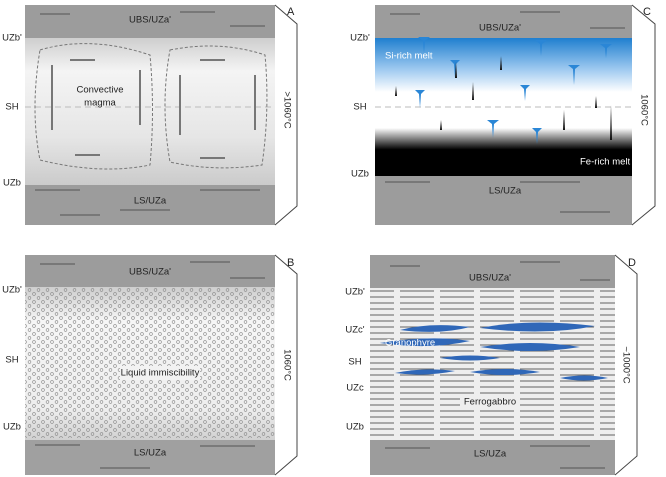 The height and width of the screenshot is (477, 666). What do you see at coordinates (286, 109) in the screenshot?
I see `temperature: >1060°C` at bounding box center [286, 109].